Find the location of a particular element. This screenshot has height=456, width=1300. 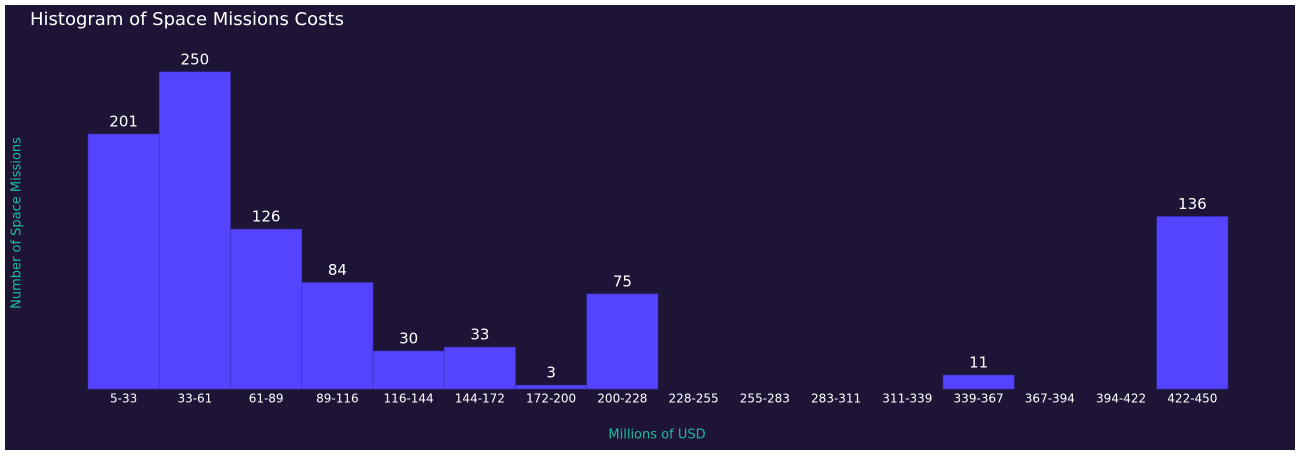

x-tick-label: 61-89 is located at coordinates (266, 399).